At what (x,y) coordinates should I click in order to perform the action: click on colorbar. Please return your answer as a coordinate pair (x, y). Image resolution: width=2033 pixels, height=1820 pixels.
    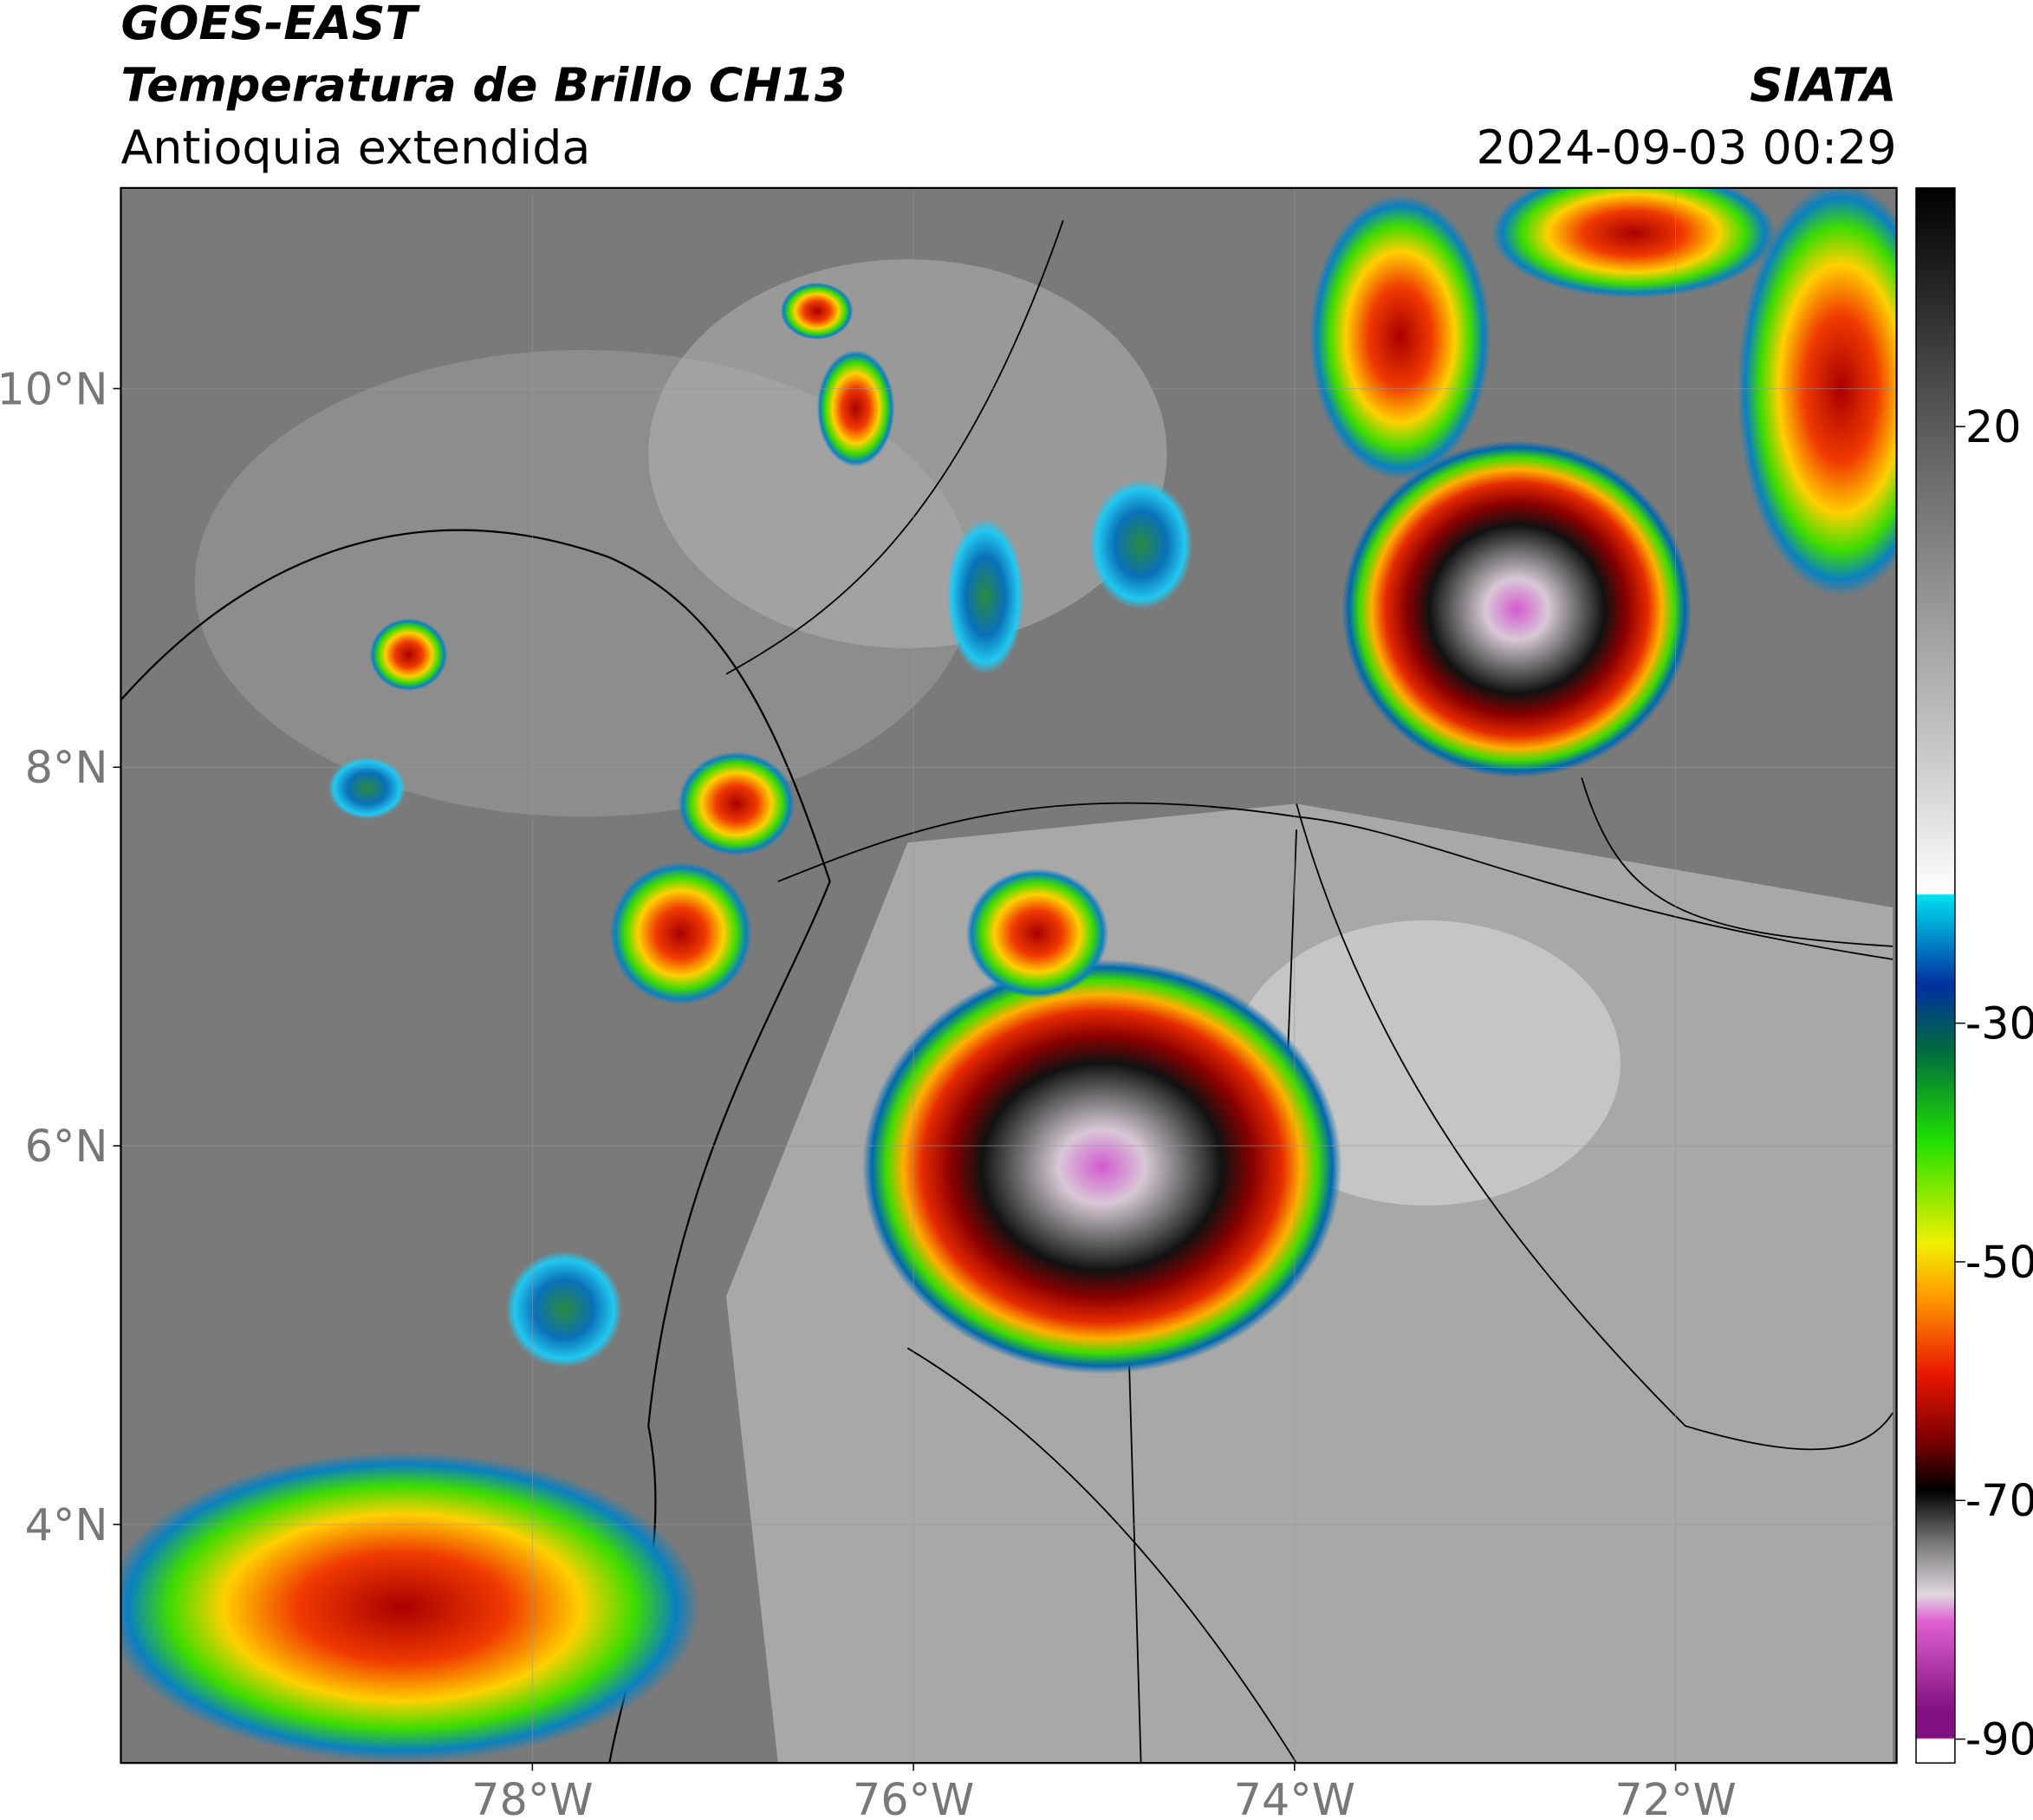
    Looking at the image, I should click on (1936, 975).